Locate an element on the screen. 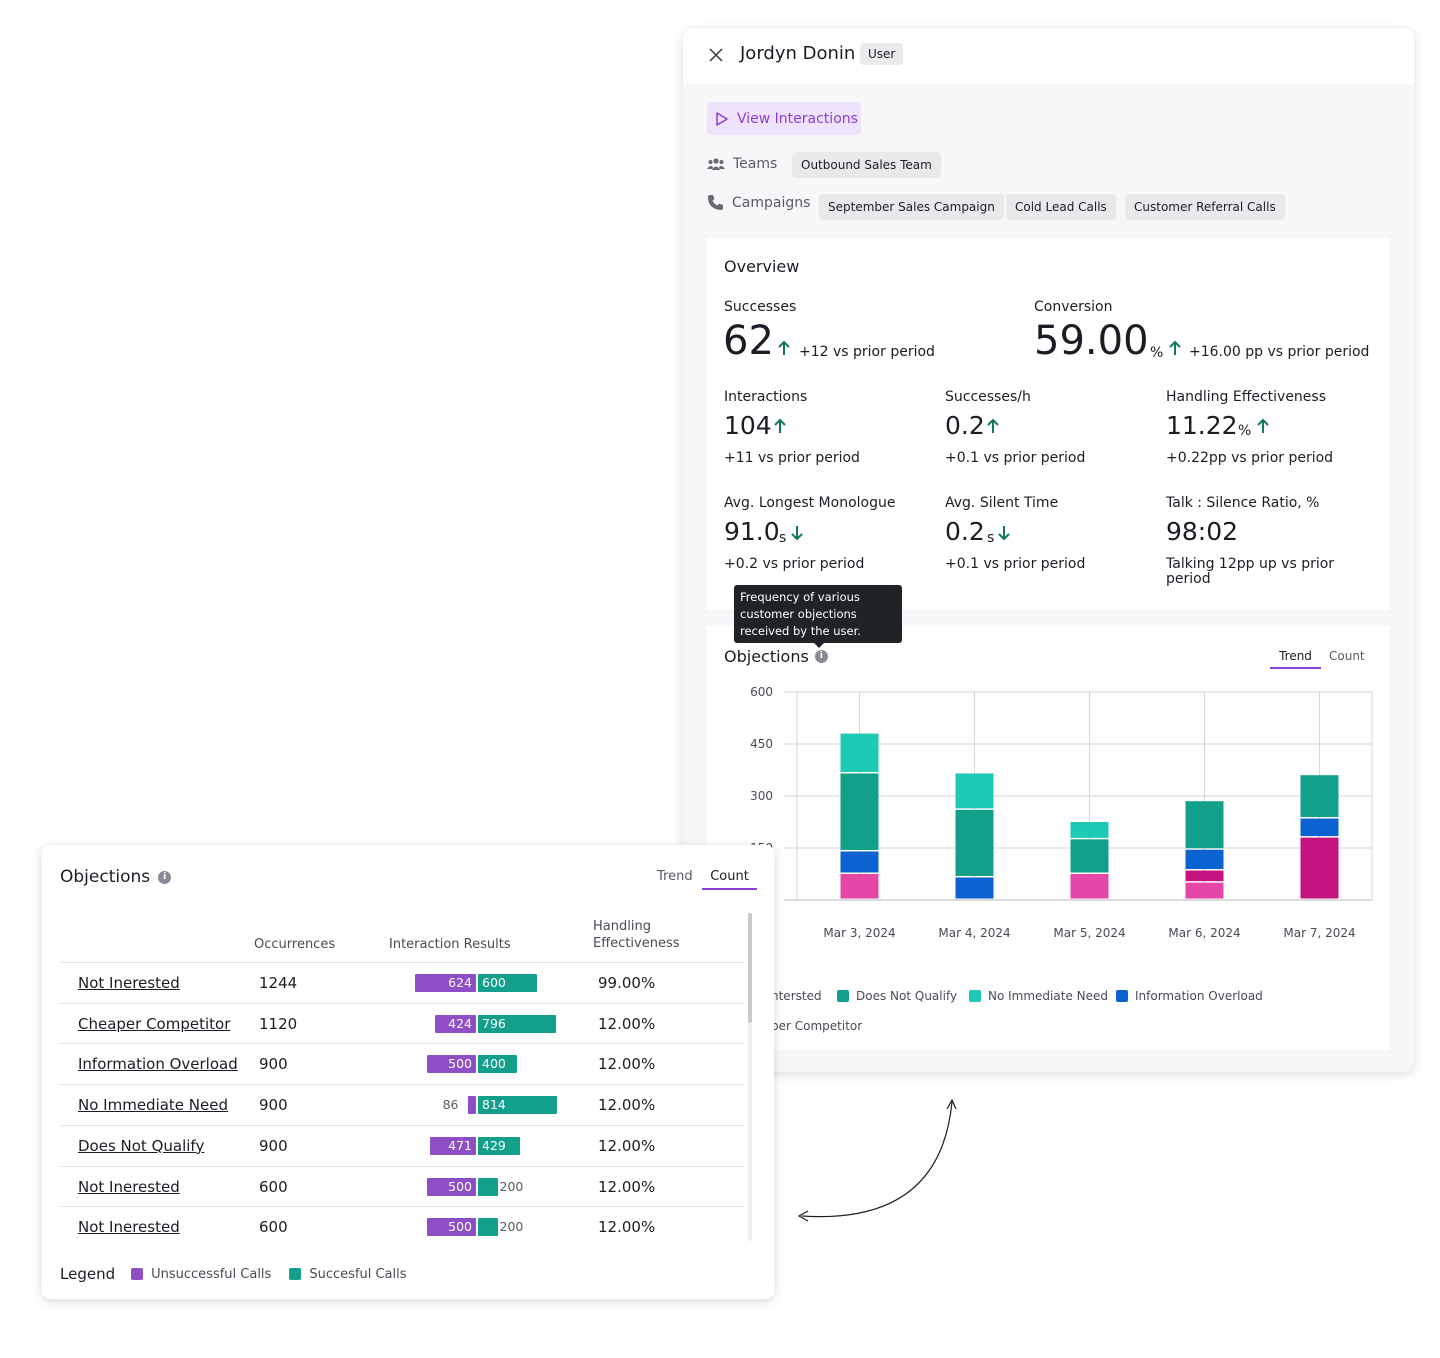 The image size is (1440, 1358). user-role-badge: User is located at coordinates (882, 54).